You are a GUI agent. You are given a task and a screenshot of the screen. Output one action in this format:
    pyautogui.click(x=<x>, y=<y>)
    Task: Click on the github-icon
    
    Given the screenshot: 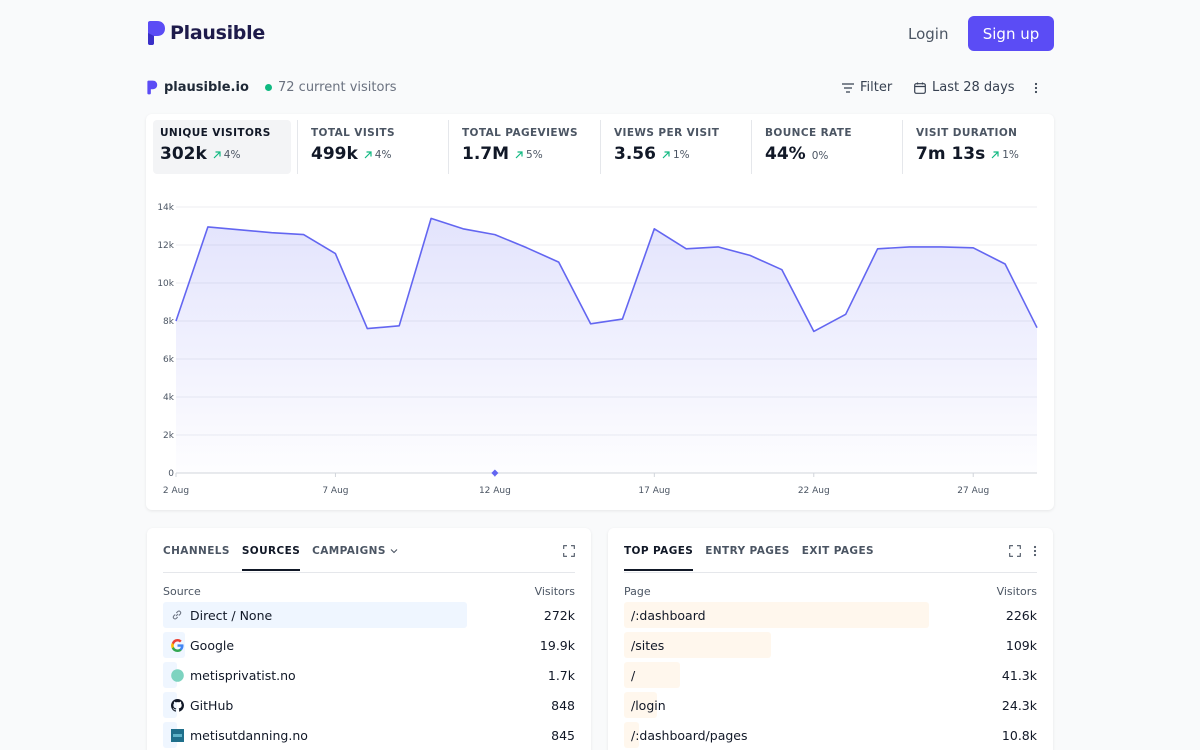 What is the action you would take?
    pyautogui.click(x=177, y=705)
    